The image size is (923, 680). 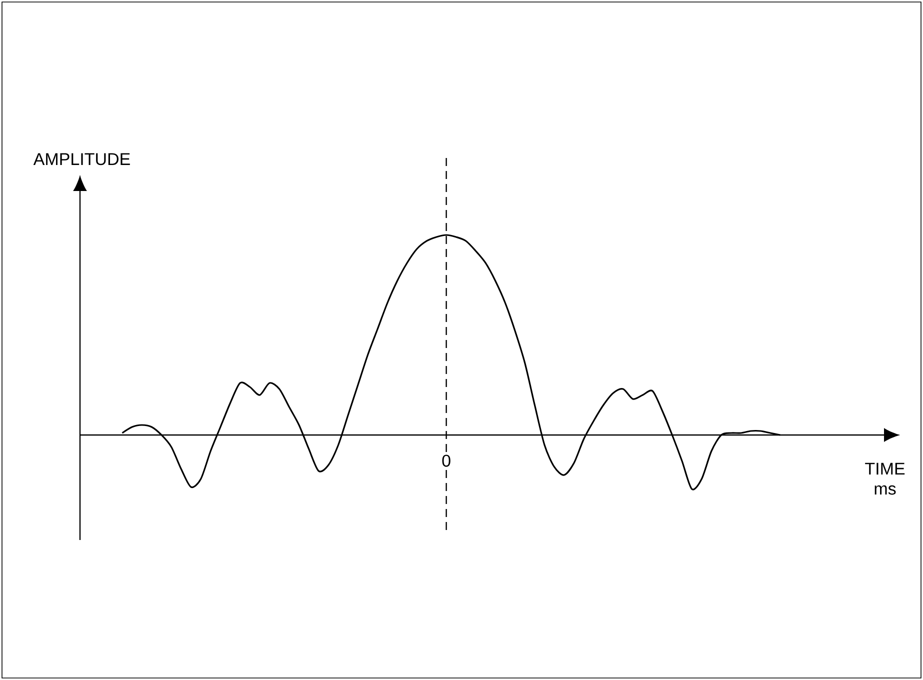 What do you see at coordinates (885, 478) in the screenshot?
I see `x-axis-title: TIME ms` at bounding box center [885, 478].